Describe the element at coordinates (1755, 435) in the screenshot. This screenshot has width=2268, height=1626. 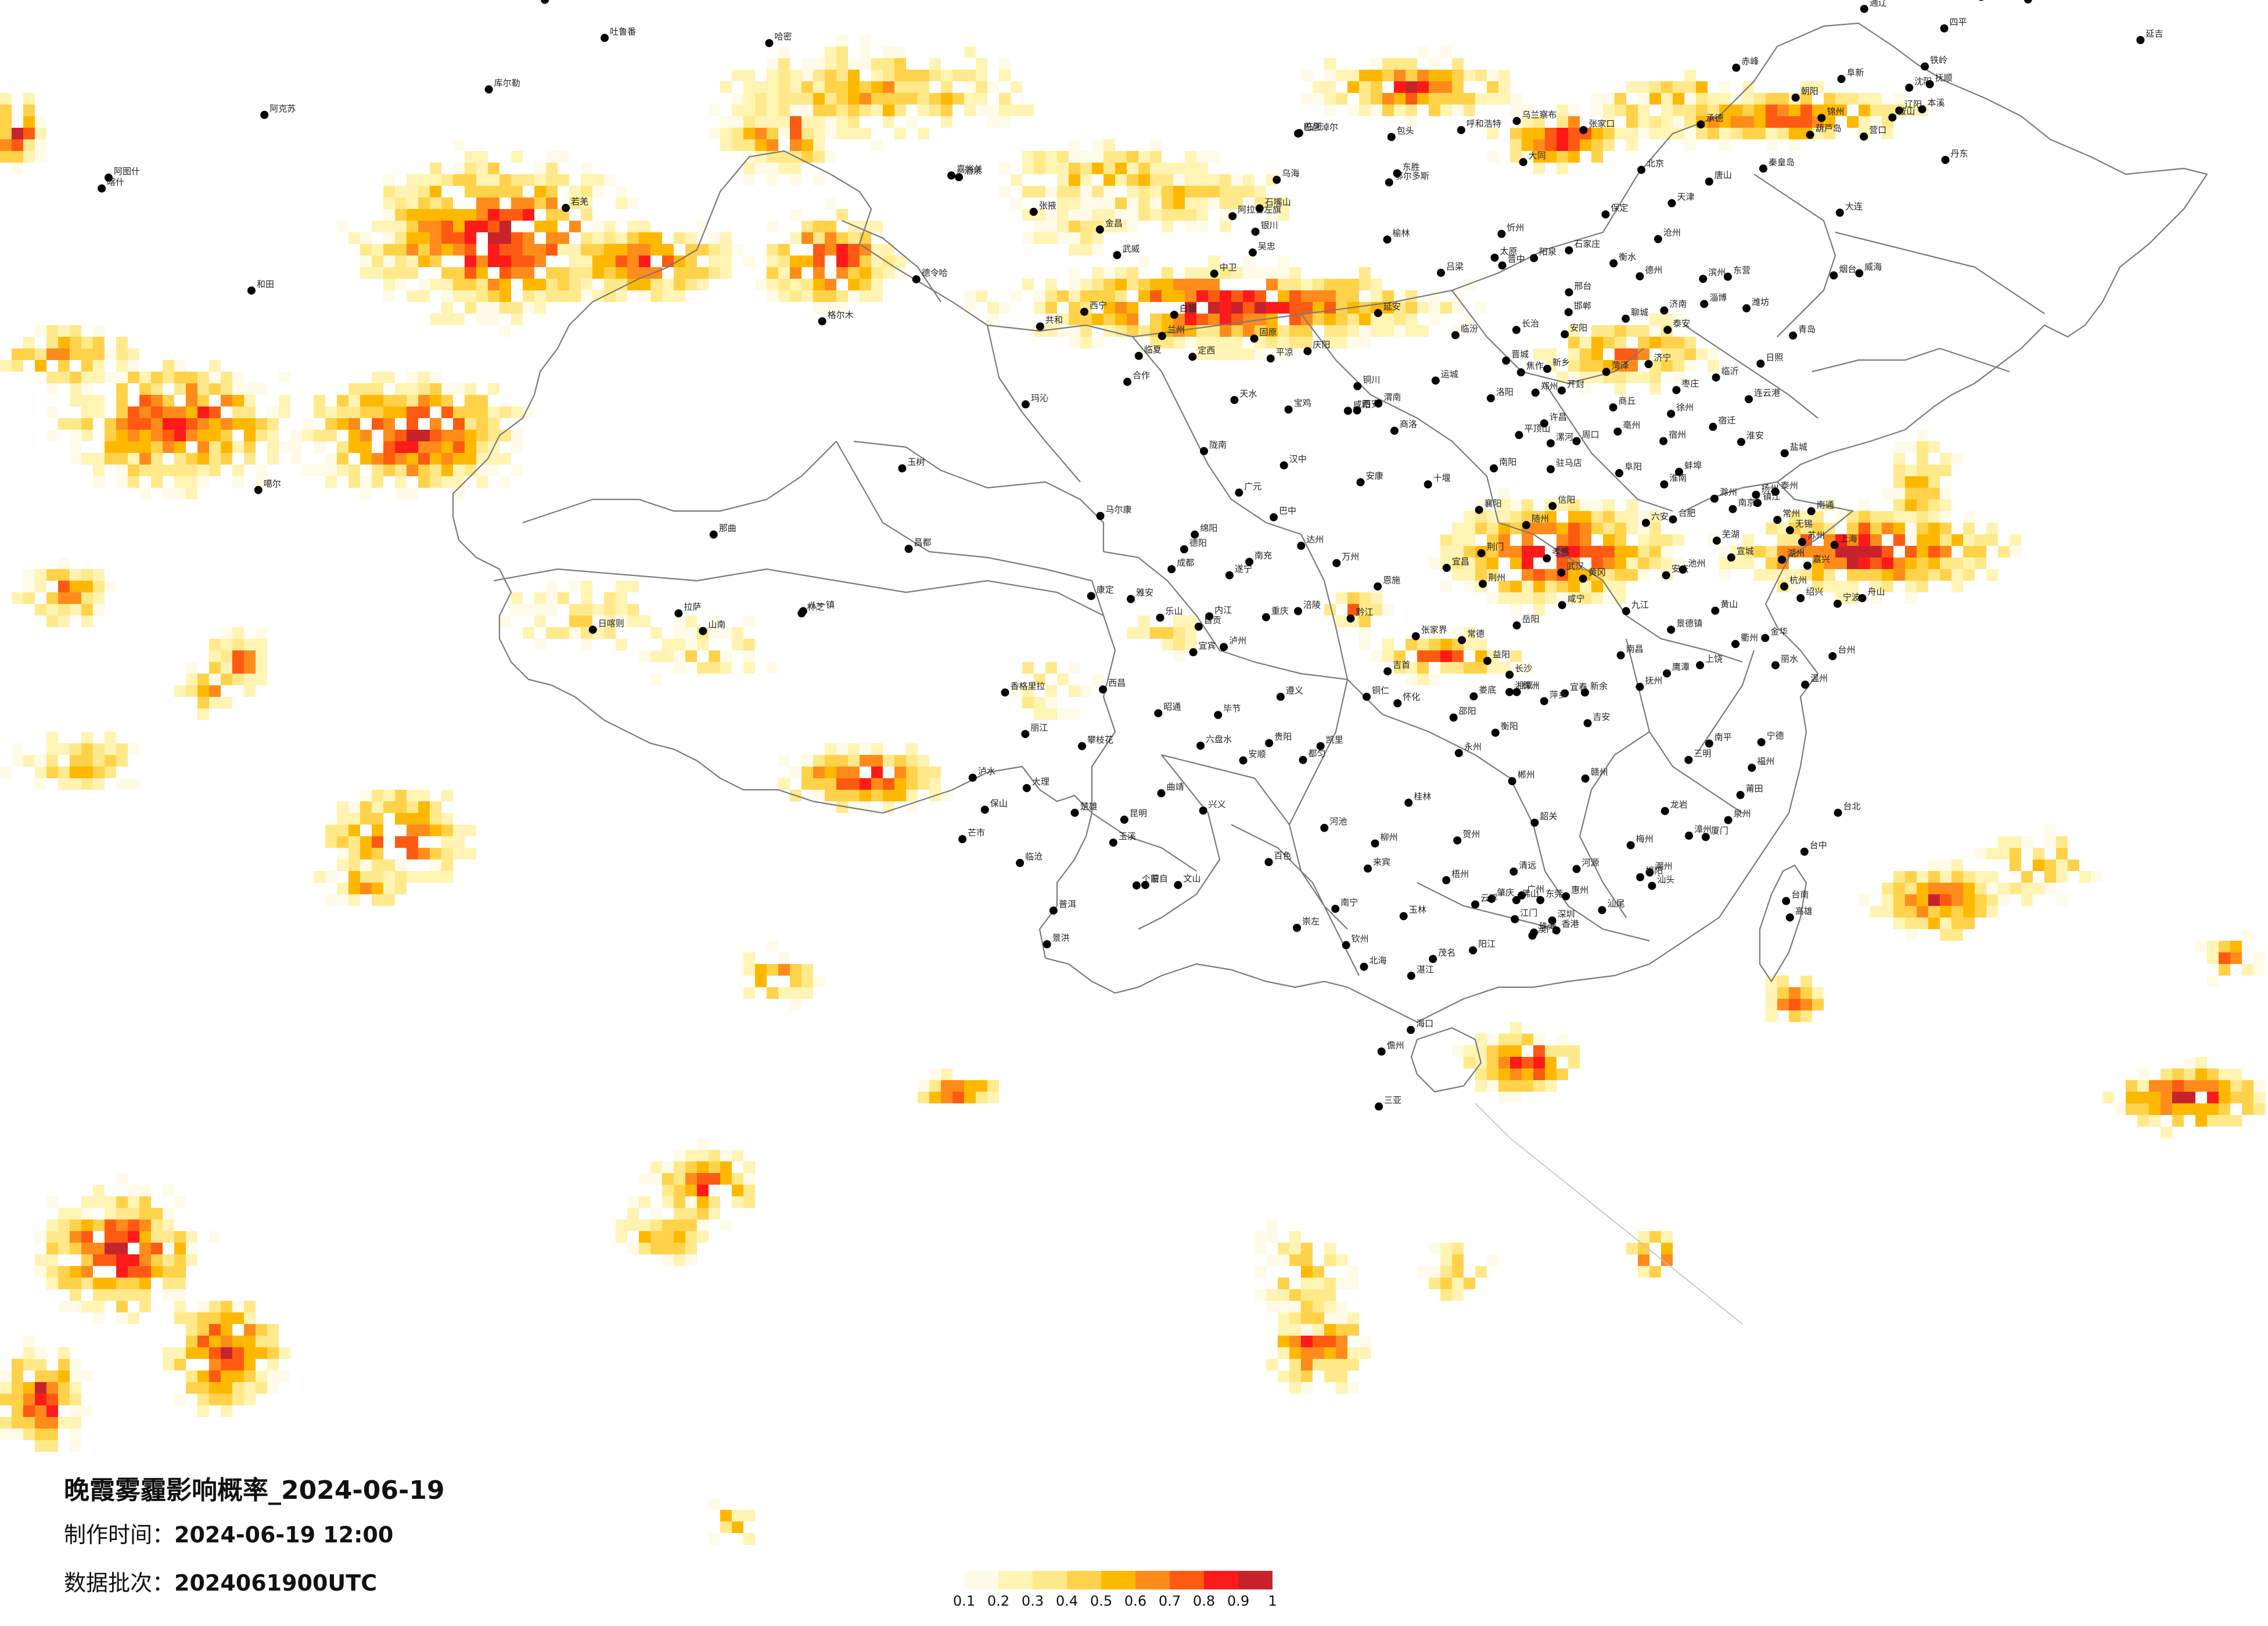
I see `city-label: 淮安` at that location.